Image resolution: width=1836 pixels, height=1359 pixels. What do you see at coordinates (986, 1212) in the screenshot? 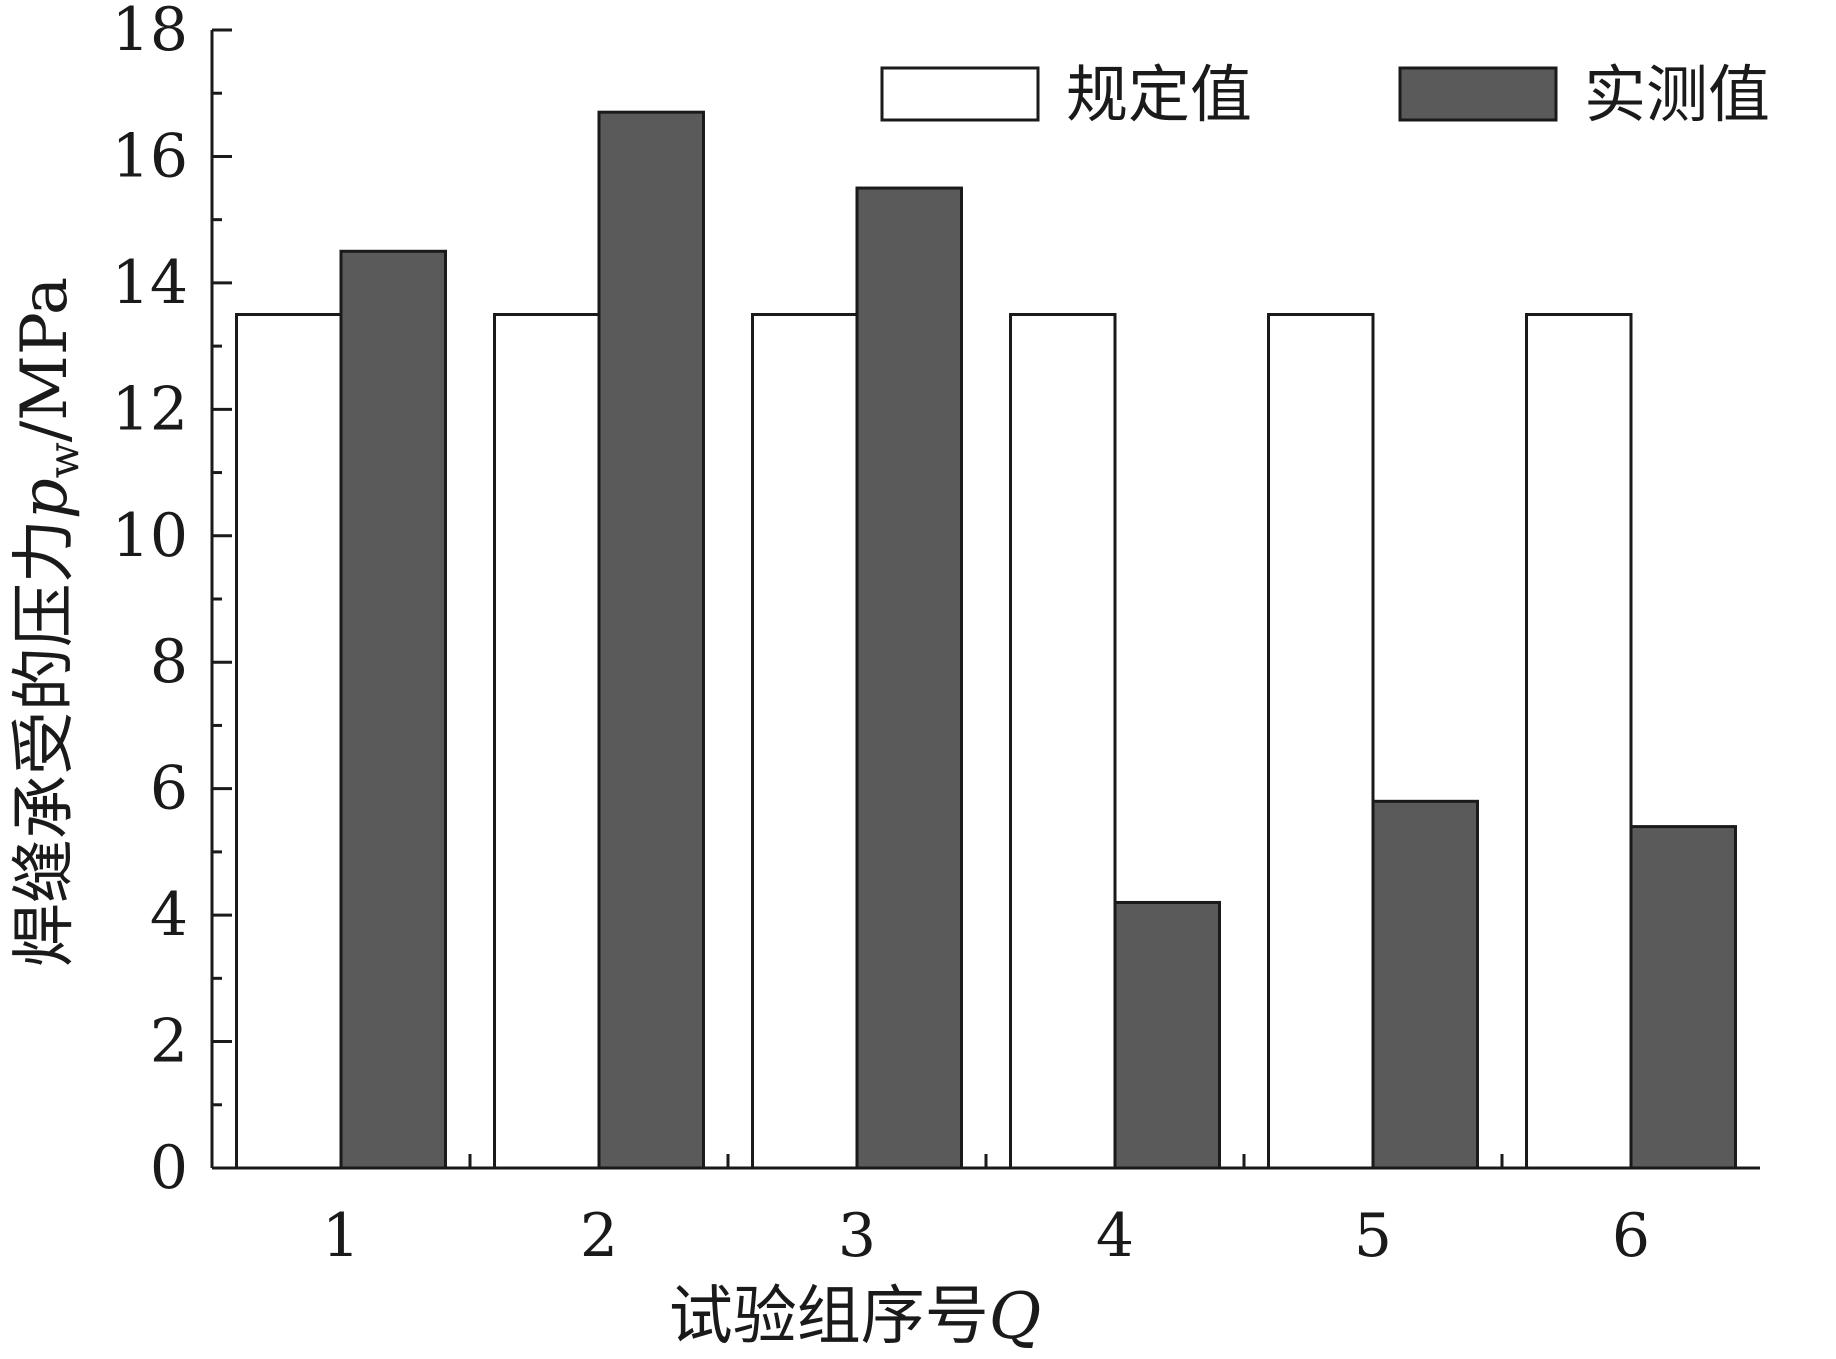
I see `x-ticks: 1 2 3 4 5 6` at bounding box center [986, 1212].